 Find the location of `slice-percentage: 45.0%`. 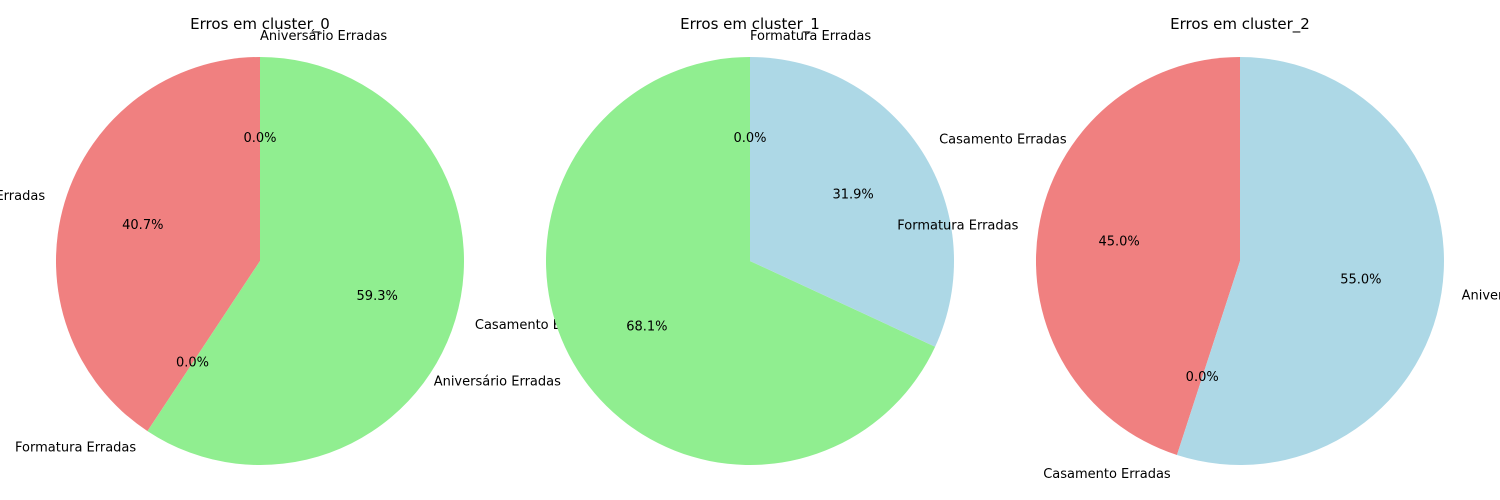

slice-percentage: 45.0% is located at coordinates (1118, 241).